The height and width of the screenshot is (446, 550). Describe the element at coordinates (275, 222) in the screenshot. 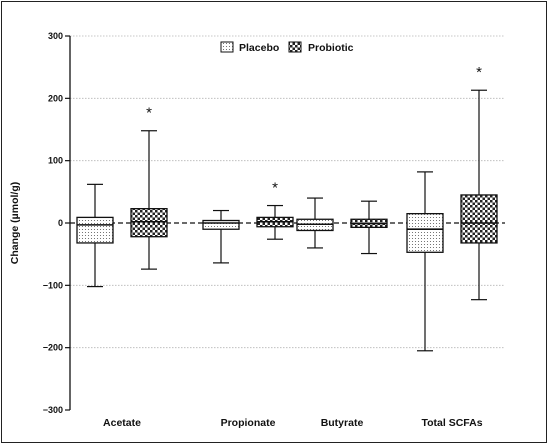

I see `box-probiotic-propionate` at that location.